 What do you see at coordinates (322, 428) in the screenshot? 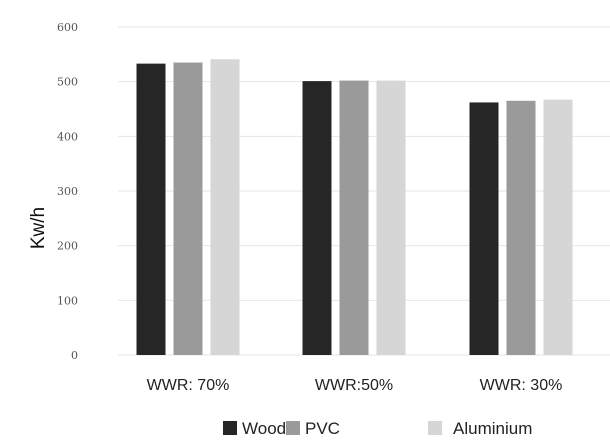
I see `legend-label-pvc: PVC` at bounding box center [322, 428].